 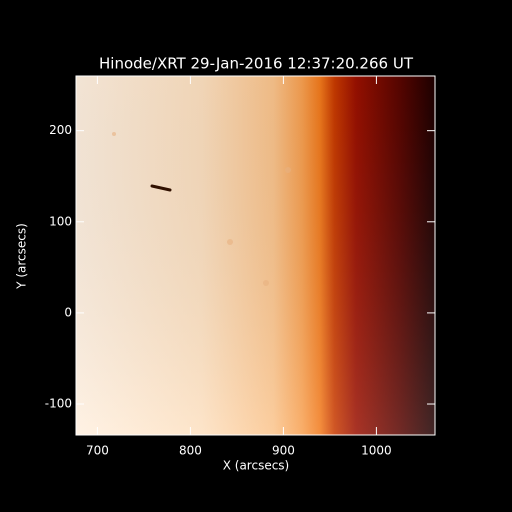 I want to click on x-tick-label: 800, so click(x=190, y=451).